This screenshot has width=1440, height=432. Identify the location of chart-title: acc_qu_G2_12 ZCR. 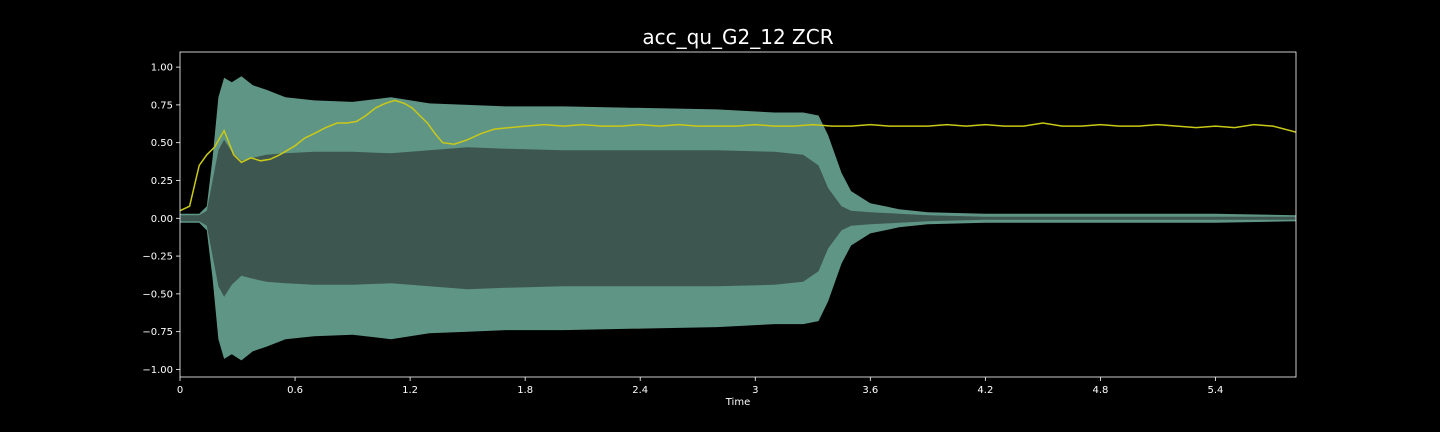
(738, 37).